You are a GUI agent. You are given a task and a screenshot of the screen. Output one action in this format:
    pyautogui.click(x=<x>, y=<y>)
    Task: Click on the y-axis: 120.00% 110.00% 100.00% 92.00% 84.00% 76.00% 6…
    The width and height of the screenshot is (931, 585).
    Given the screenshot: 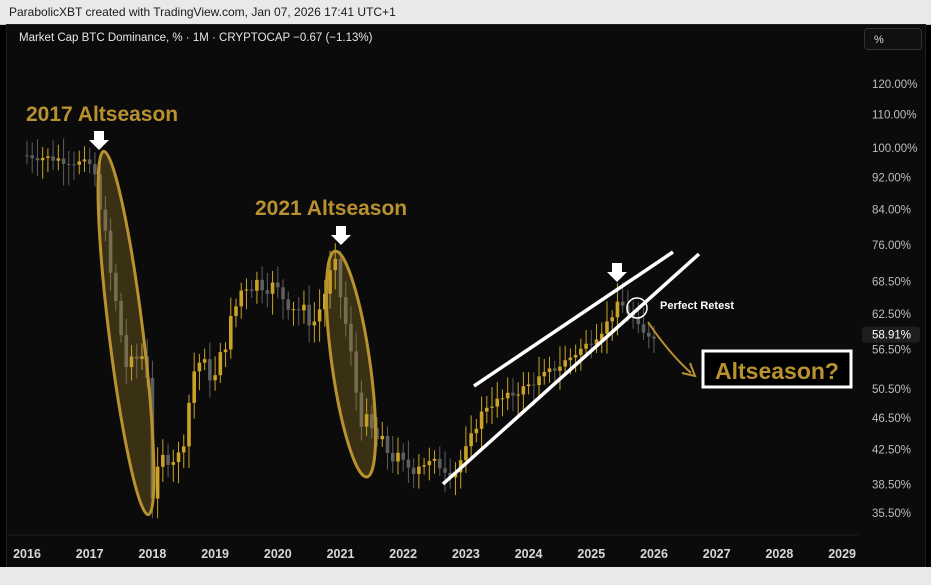 What is the action you would take?
    pyautogui.click(x=891, y=295)
    